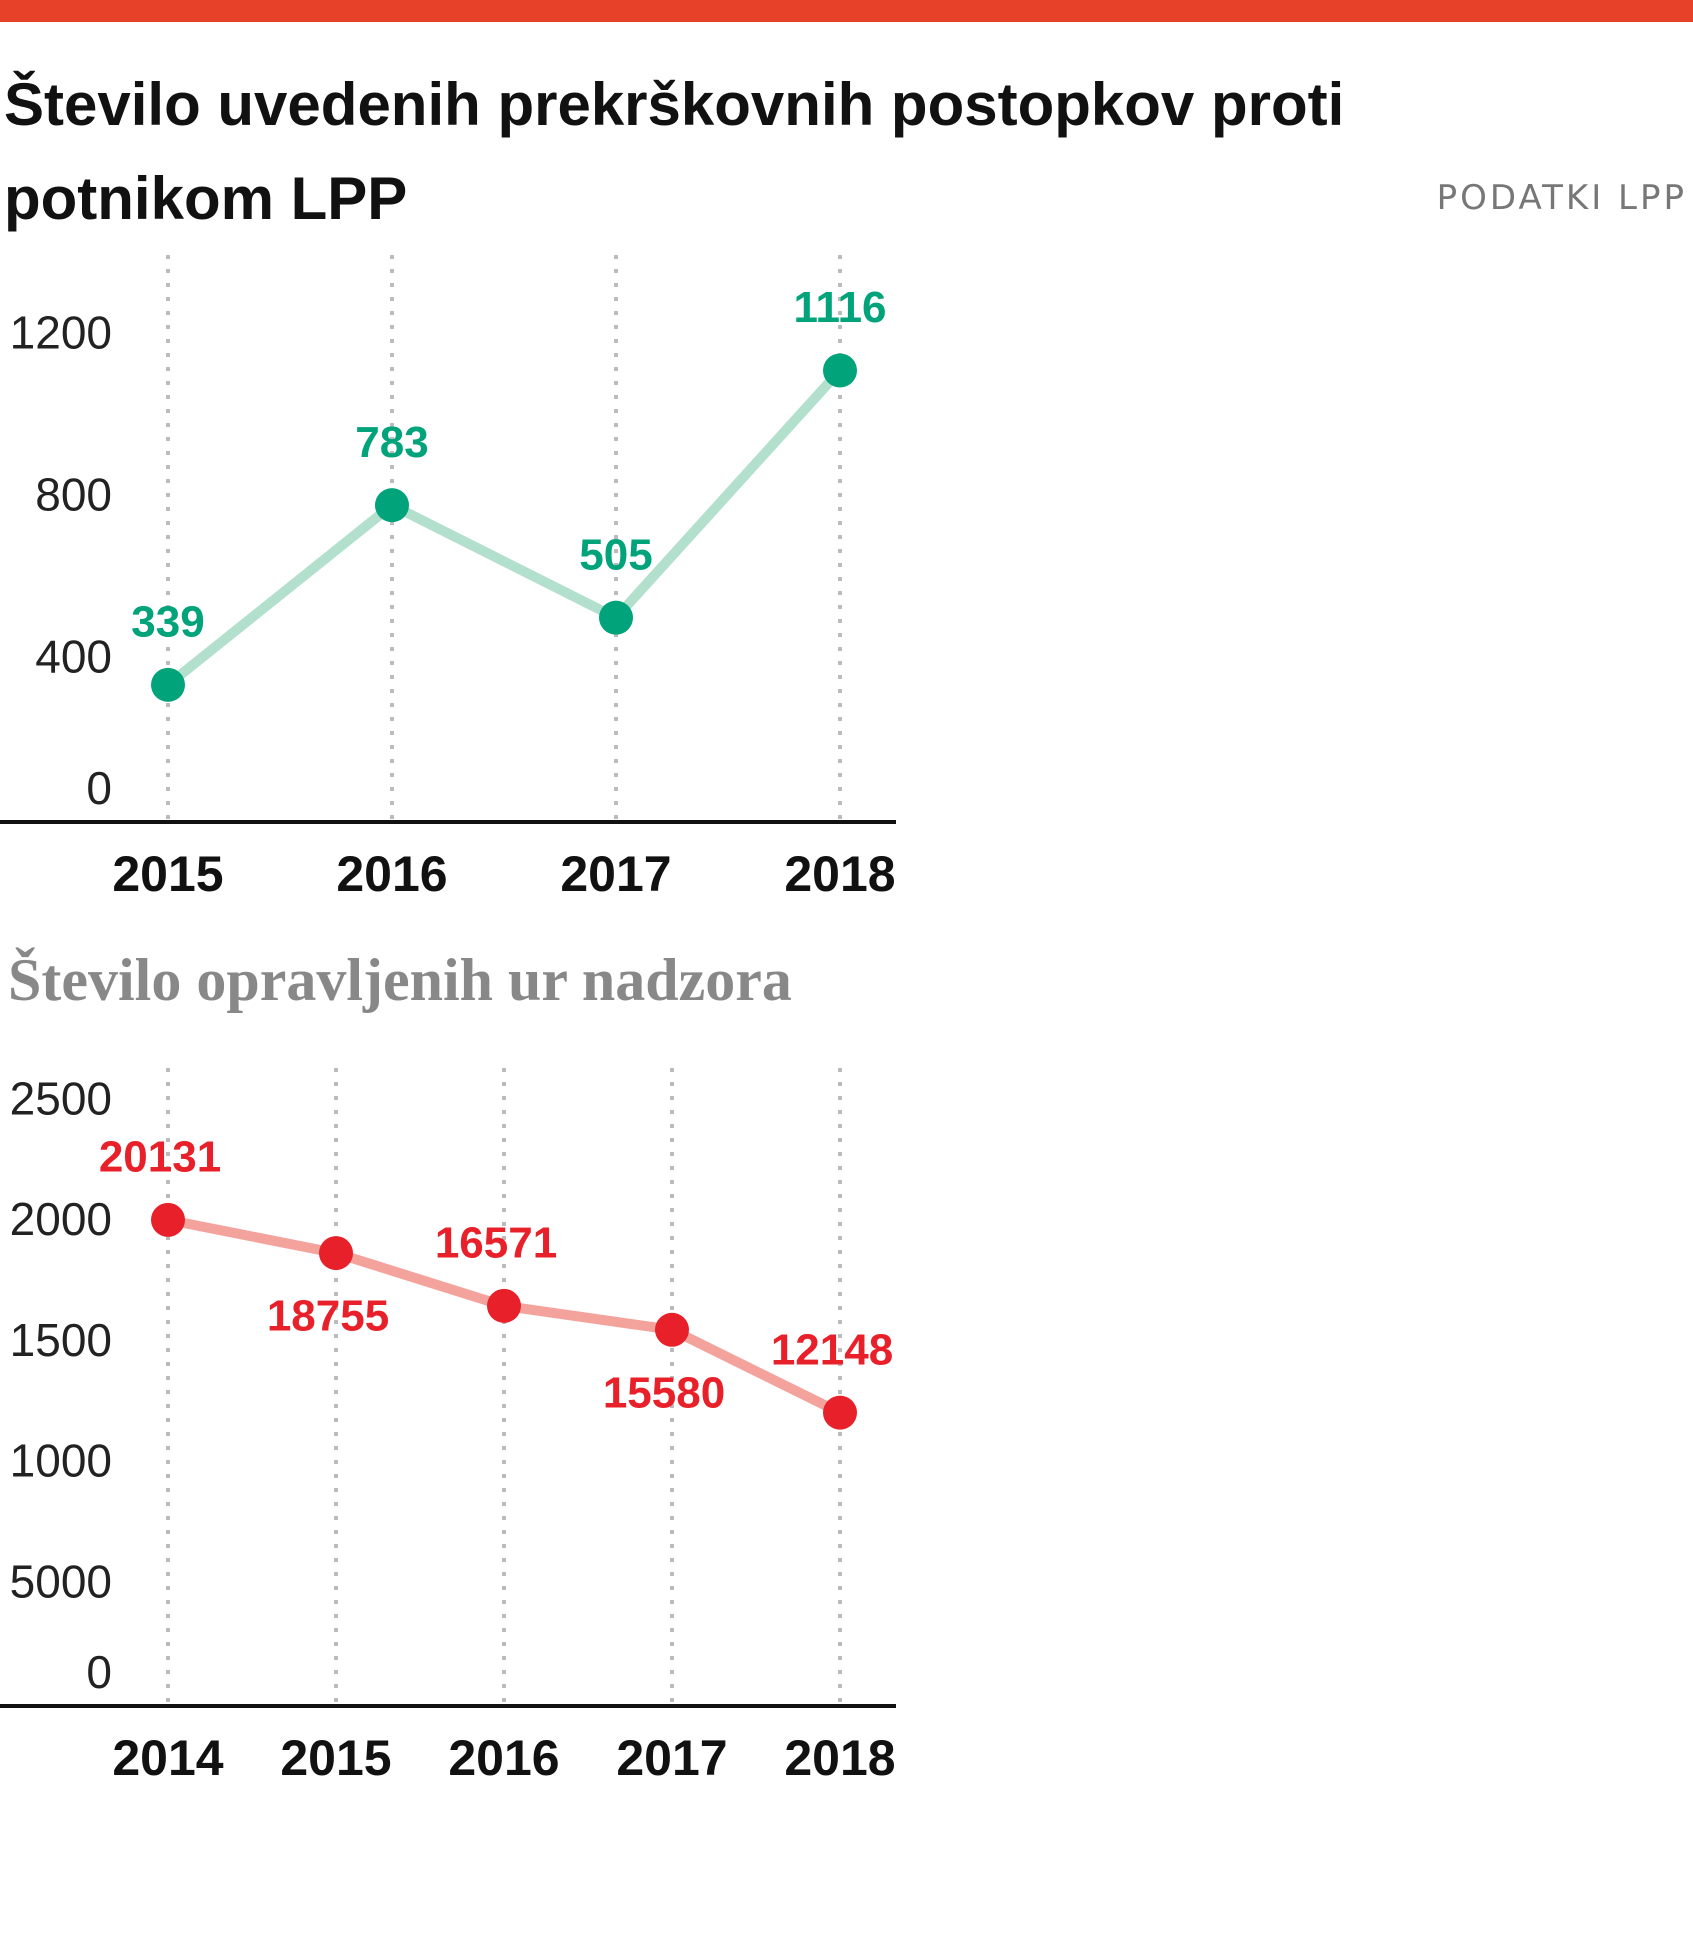  Describe the element at coordinates (846, 11) in the screenshot. I see `top-bar` at that location.